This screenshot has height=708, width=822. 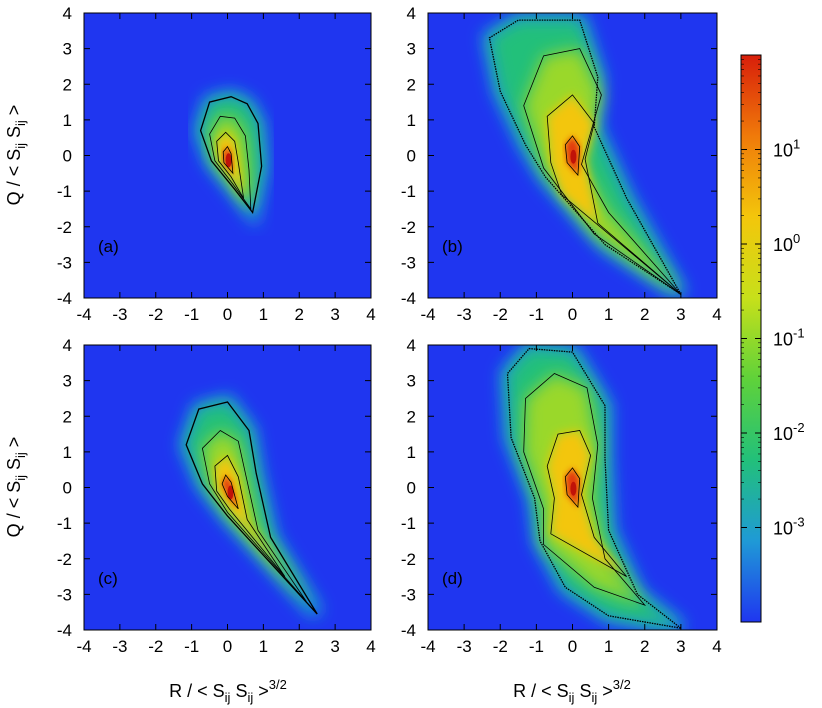 What do you see at coordinates (108, 246) in the screenshot?
I see `panel-label: (a)` at bounding box center [108, 246].